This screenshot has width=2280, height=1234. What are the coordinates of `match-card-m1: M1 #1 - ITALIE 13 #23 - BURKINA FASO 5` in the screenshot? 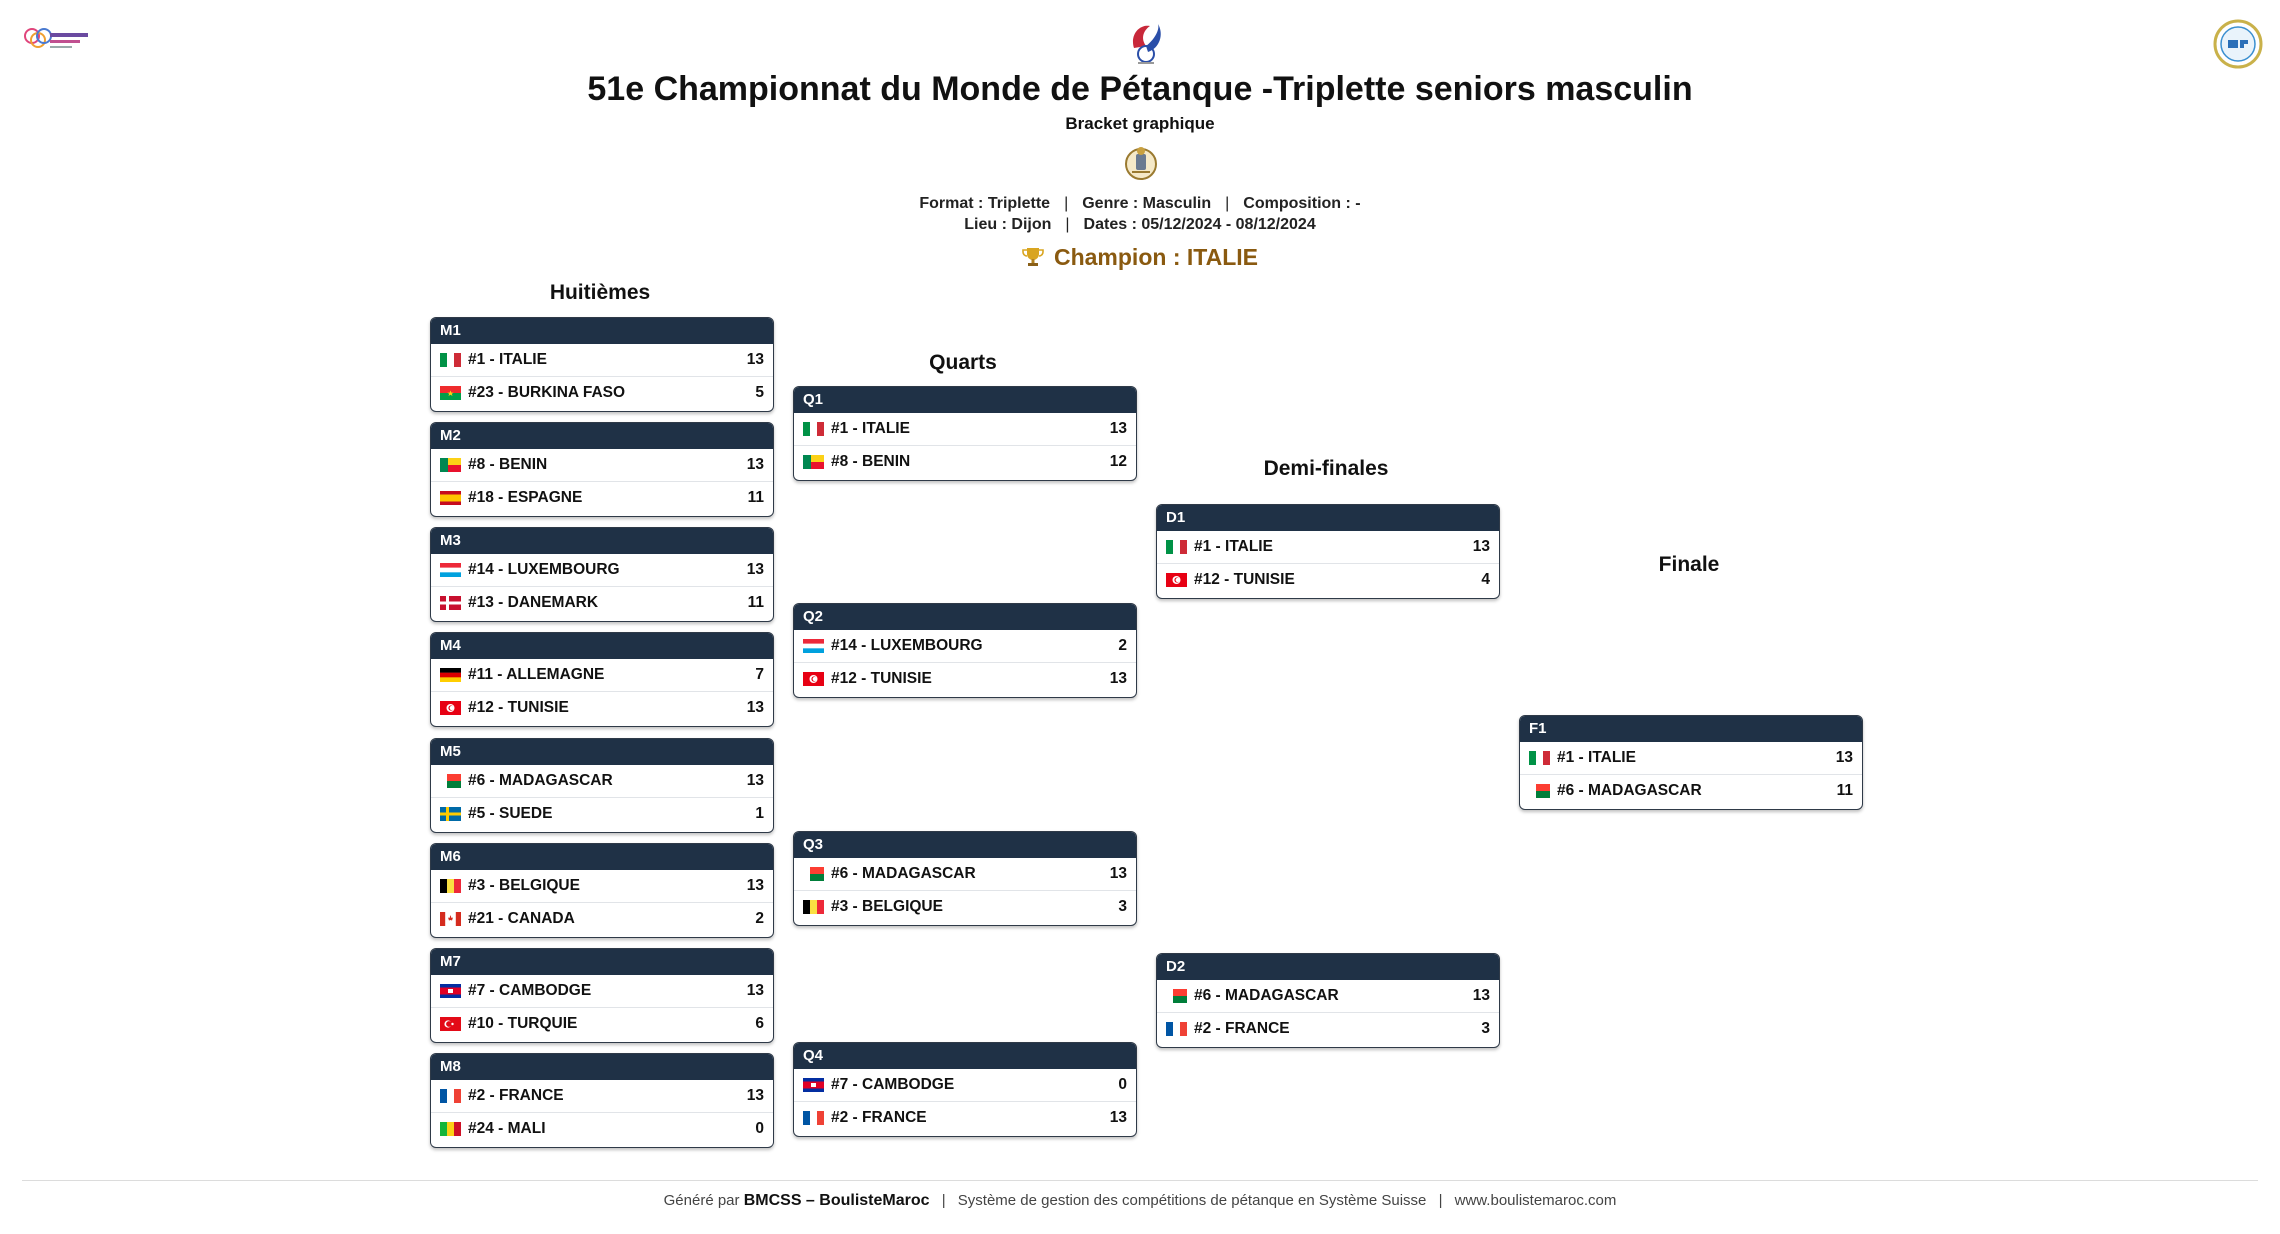 It's located at (602, 364).